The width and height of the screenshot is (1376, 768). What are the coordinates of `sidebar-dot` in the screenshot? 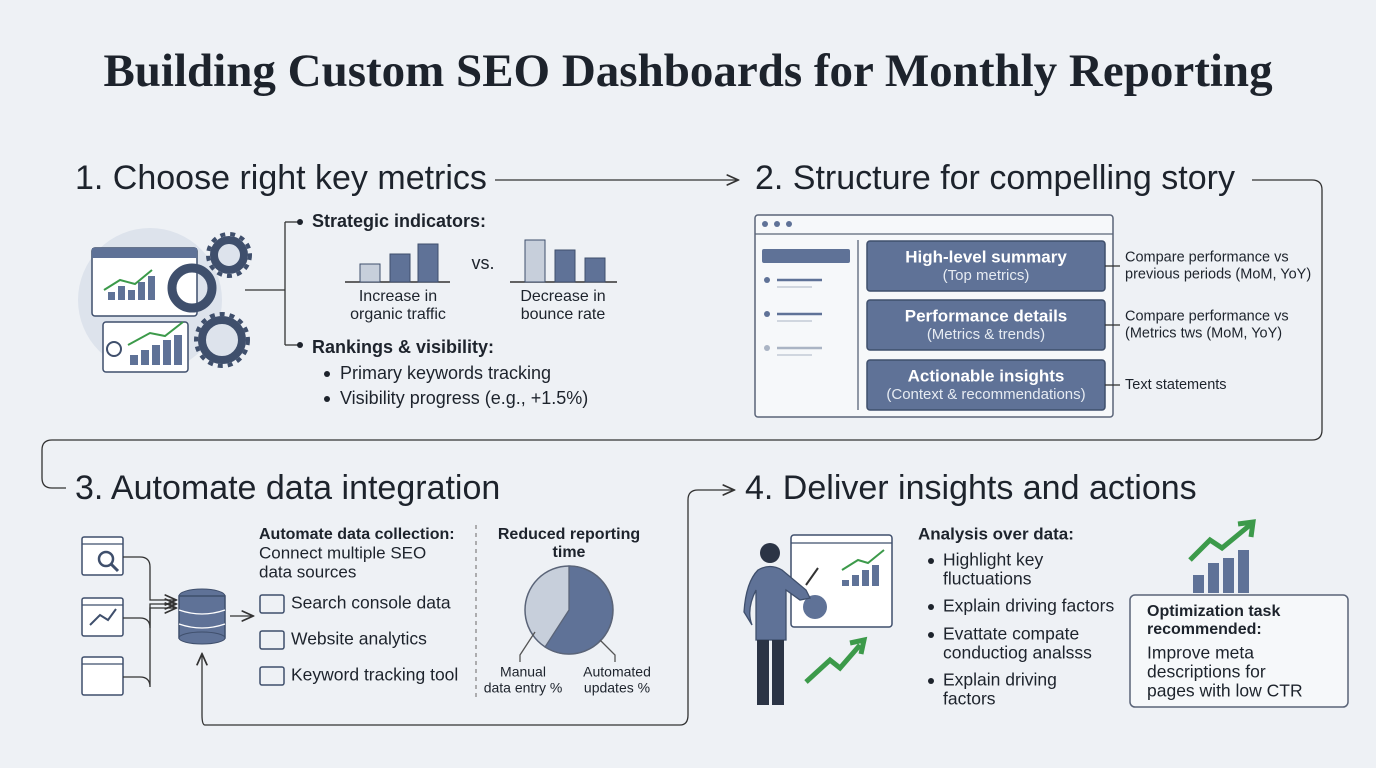 It's located at (767, 314).